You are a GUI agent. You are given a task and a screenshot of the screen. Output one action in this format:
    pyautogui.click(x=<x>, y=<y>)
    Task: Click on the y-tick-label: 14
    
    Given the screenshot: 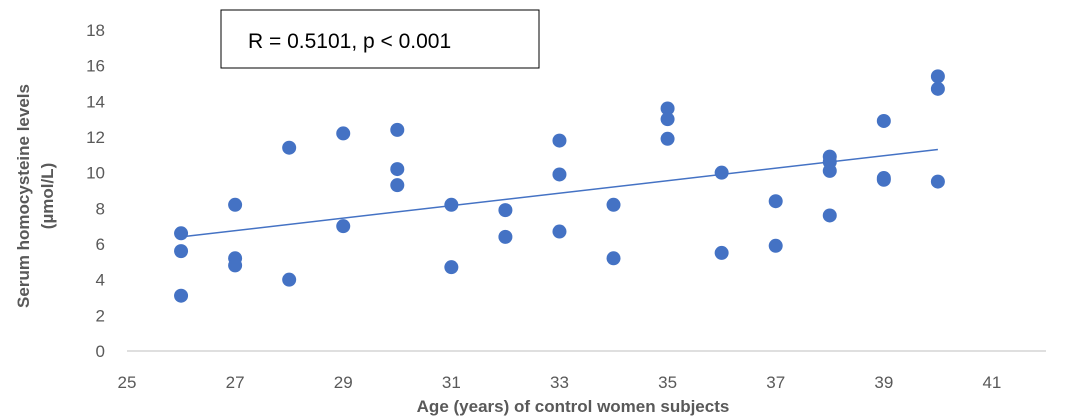 What is the action you would take?
    pyautogui.click(x=95, y=101)
    